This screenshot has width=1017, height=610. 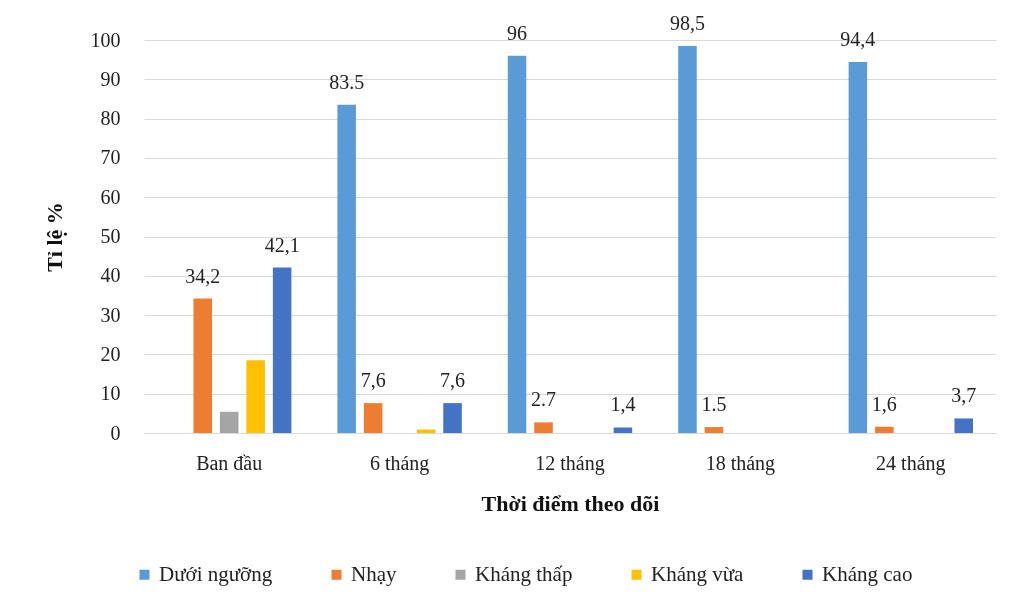 What do you see at coordinates (110, 236) in the screenshot?
I see `y-tick-label: 50` at bounding box center [110, 236].